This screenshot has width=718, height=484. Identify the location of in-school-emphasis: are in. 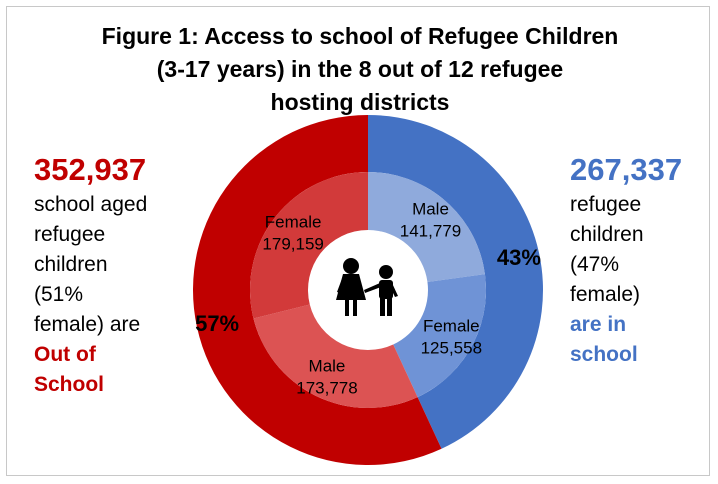
(598, 324).